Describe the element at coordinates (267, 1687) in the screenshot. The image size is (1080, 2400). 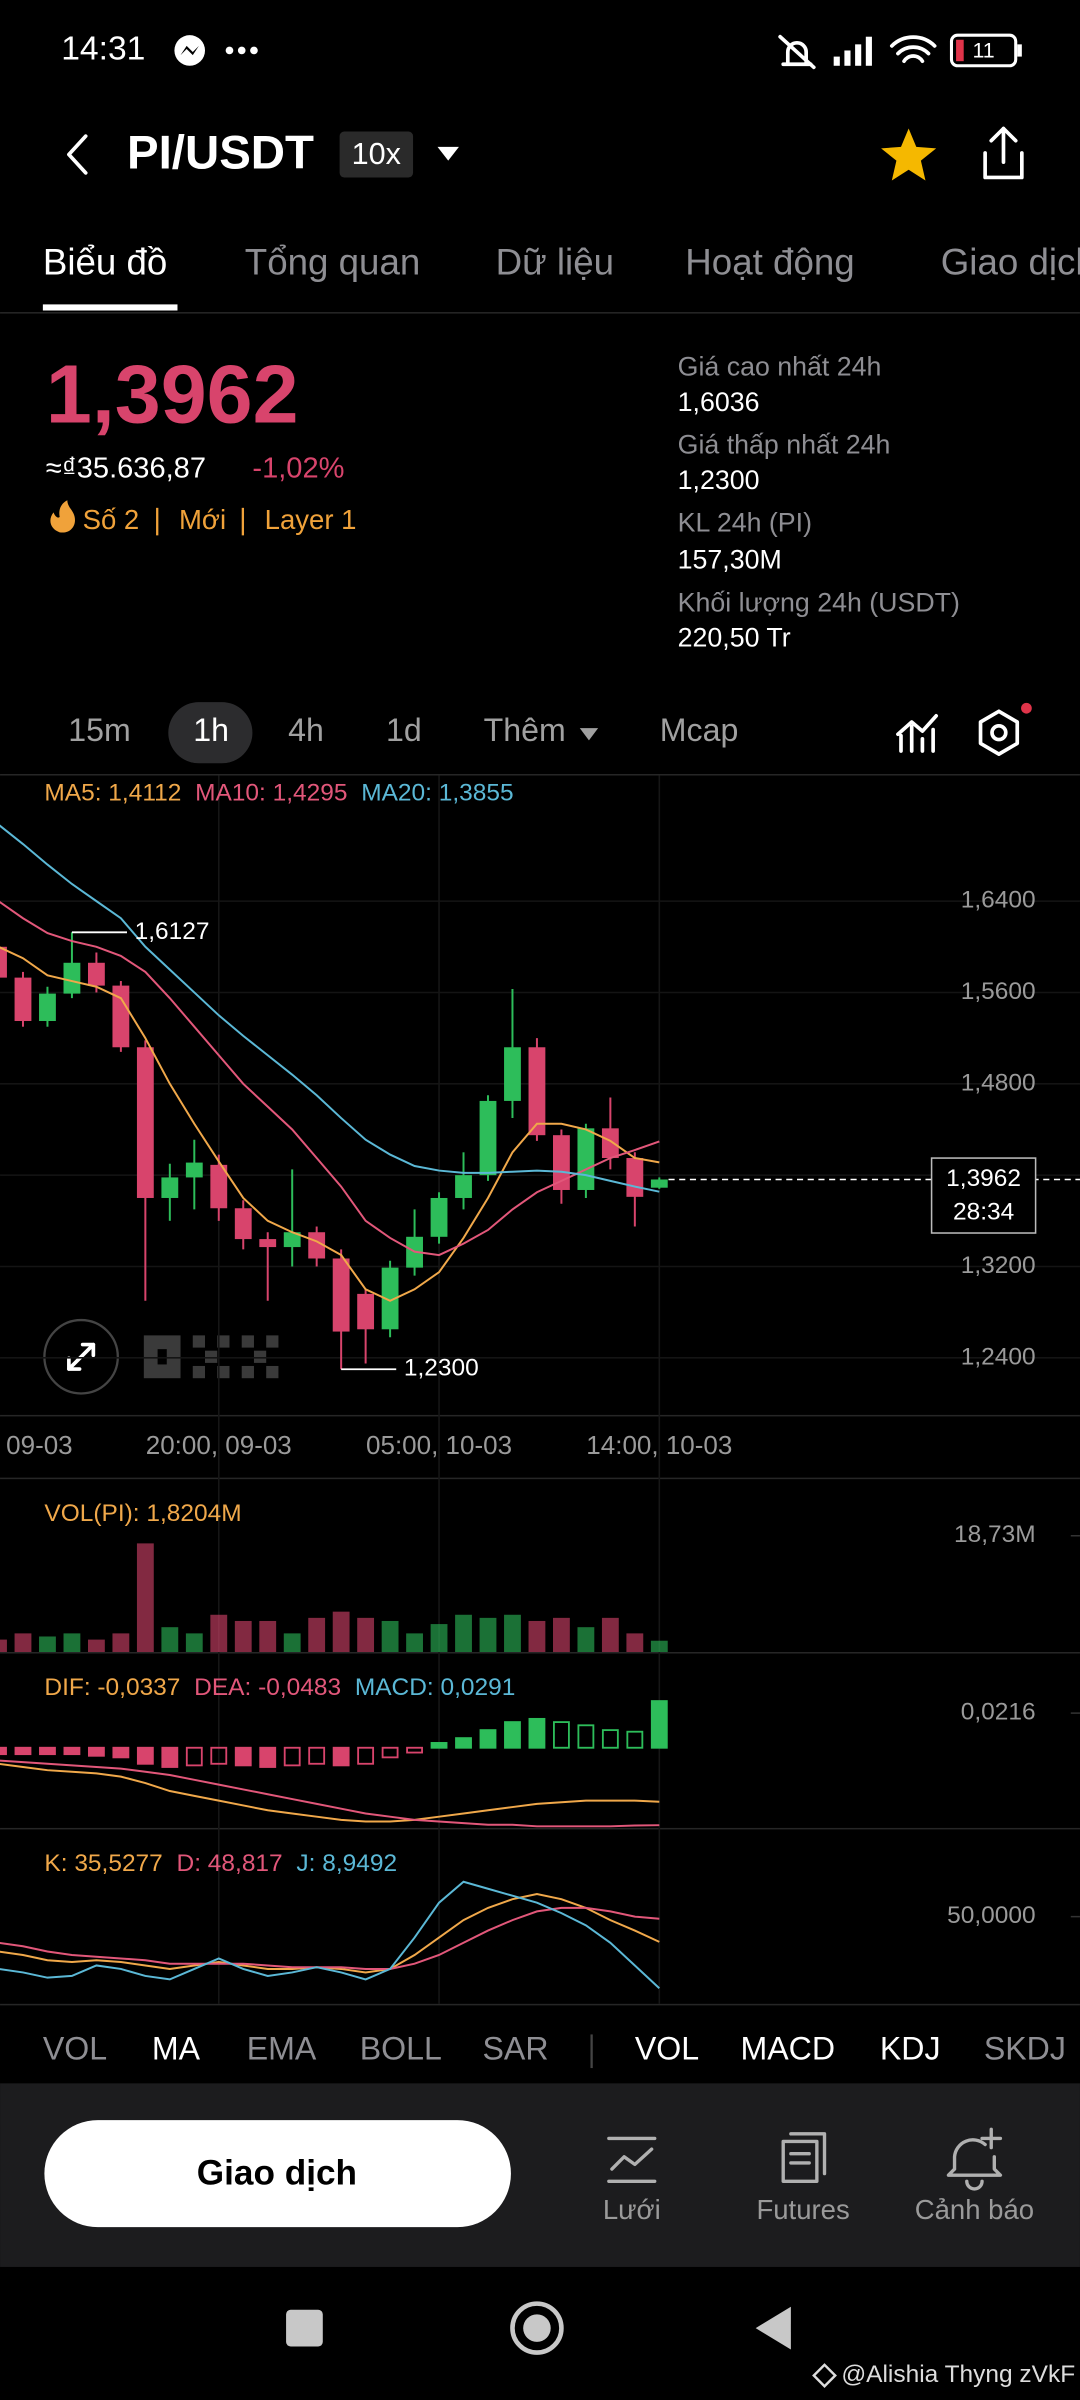
I see `legend-entry: DEA: -0,0483` at that location.